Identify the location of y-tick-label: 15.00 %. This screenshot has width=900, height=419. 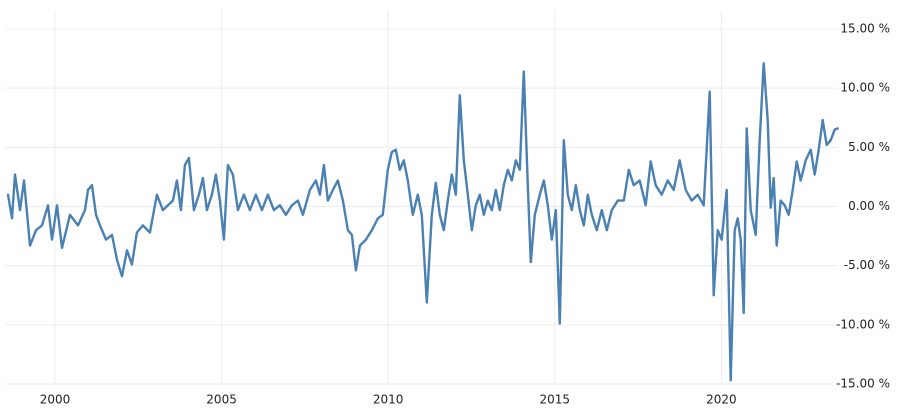
(865, 29).